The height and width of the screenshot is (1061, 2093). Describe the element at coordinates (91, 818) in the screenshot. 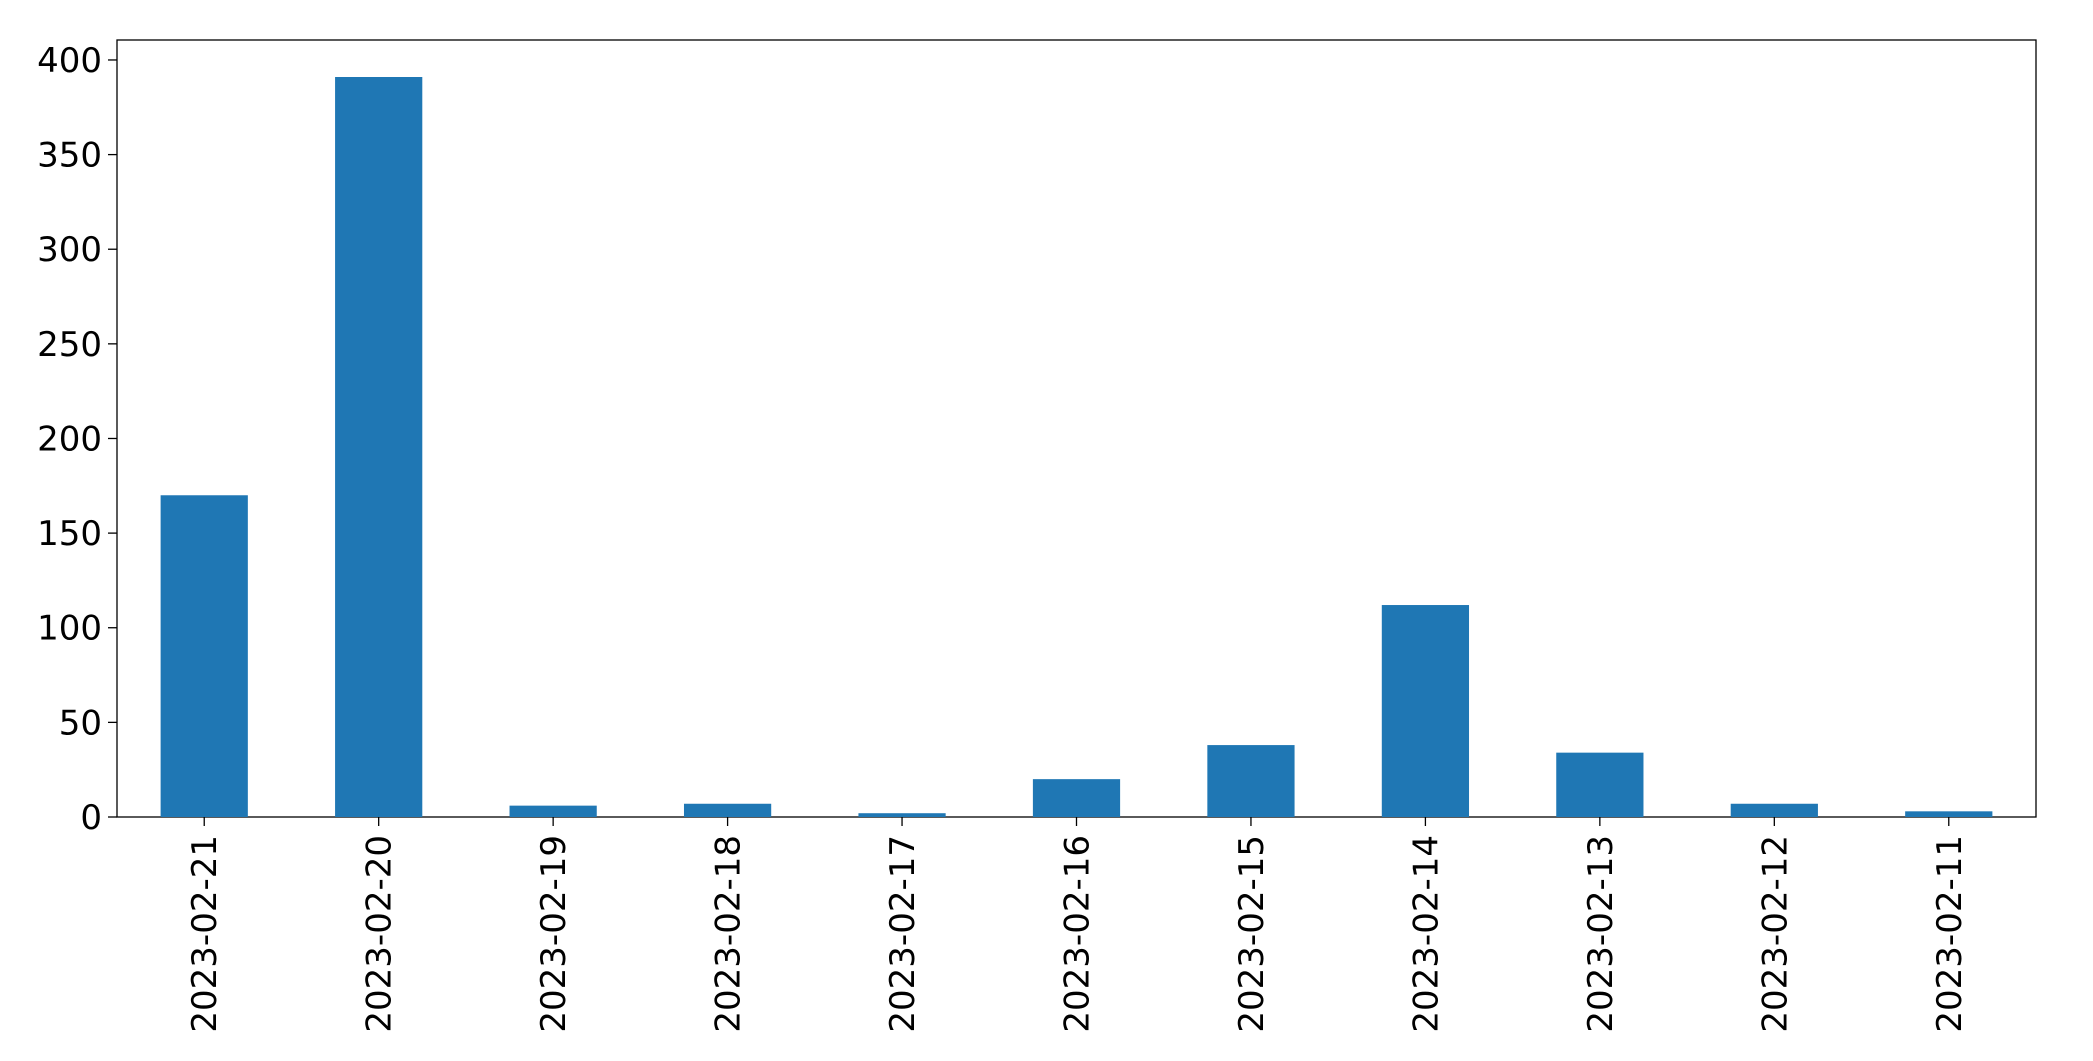

I see `y-tick-label: 0` at that location.